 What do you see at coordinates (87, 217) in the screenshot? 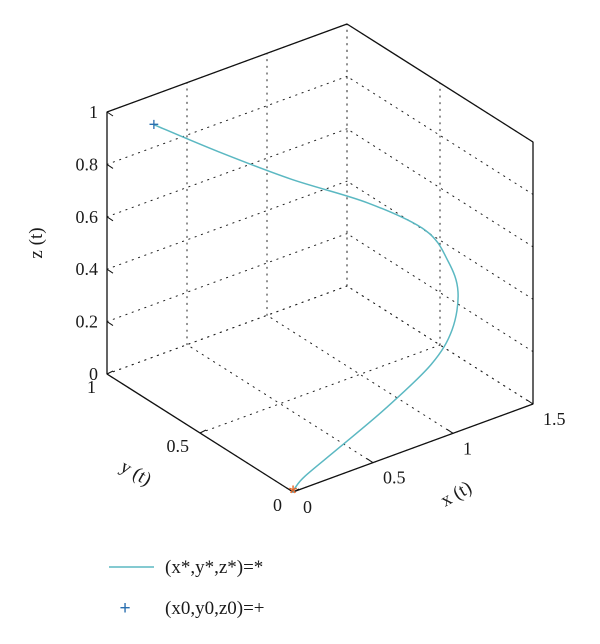
I see `z-tick-label: 0.6` at bounding box center [87, 217].